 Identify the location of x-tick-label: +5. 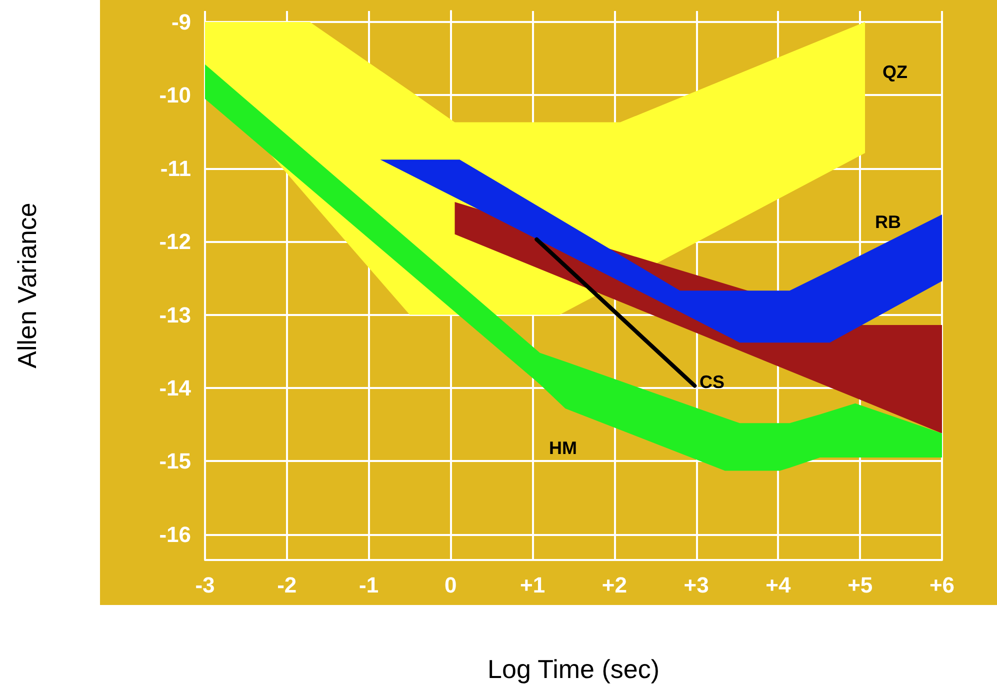
(860, 585).